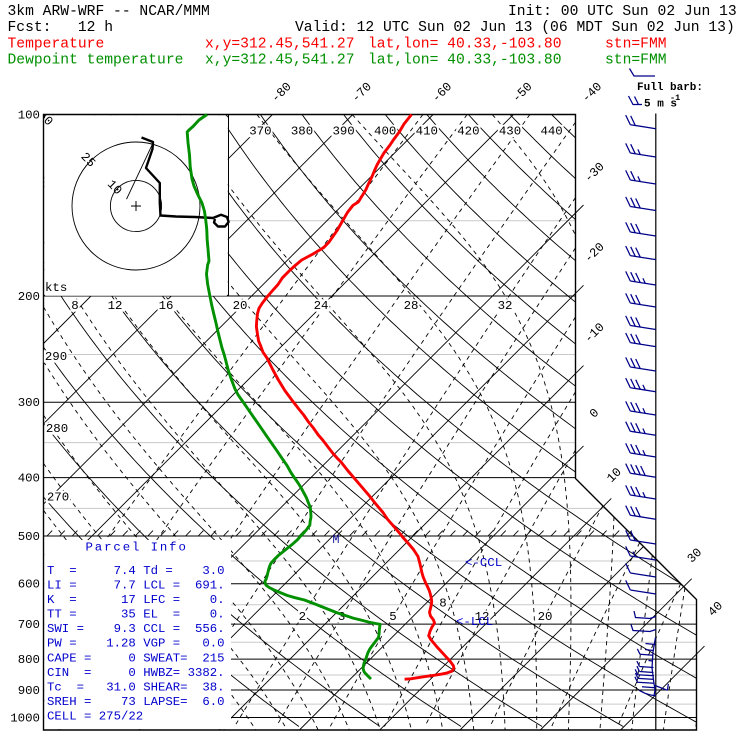 This screenshot has width=740, height=740. Describe the element at coordinates (58, 497) in the screenshot. I see `svg-text: 270` at that location.